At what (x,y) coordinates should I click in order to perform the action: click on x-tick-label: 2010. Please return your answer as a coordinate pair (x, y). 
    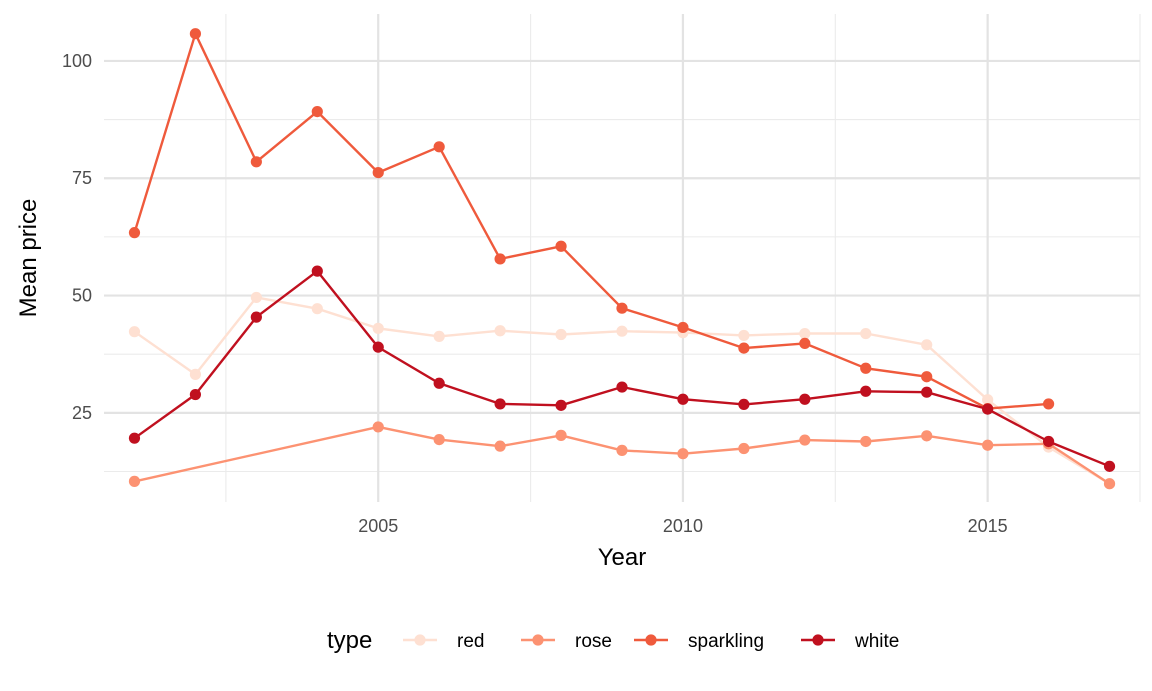
    Looking at the image, I should click on (683, 526).